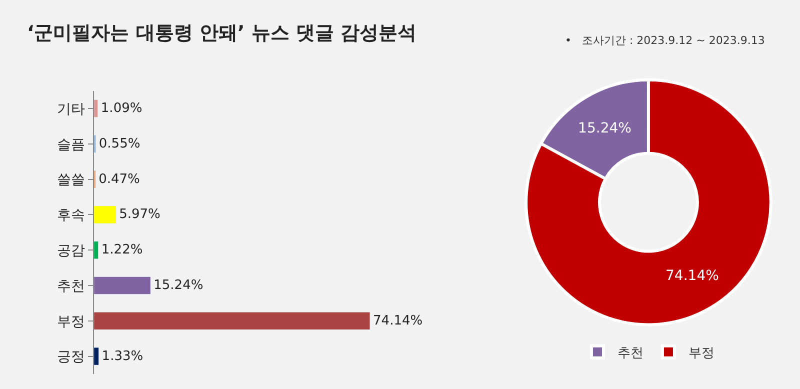  Describe the element at coordinates (119, 179) in the screenshot. I see `data-label: 0.47%` at that location.